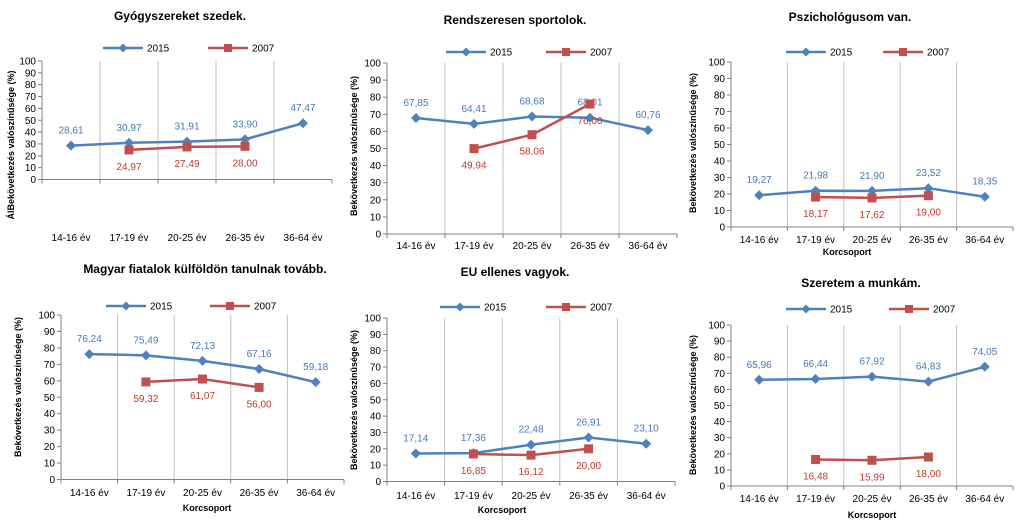 This screenshot has height=521, width=1016. Describe the element at coordinates (202, 396) in the screenshot. I see `data-label: 61,07` at that location.